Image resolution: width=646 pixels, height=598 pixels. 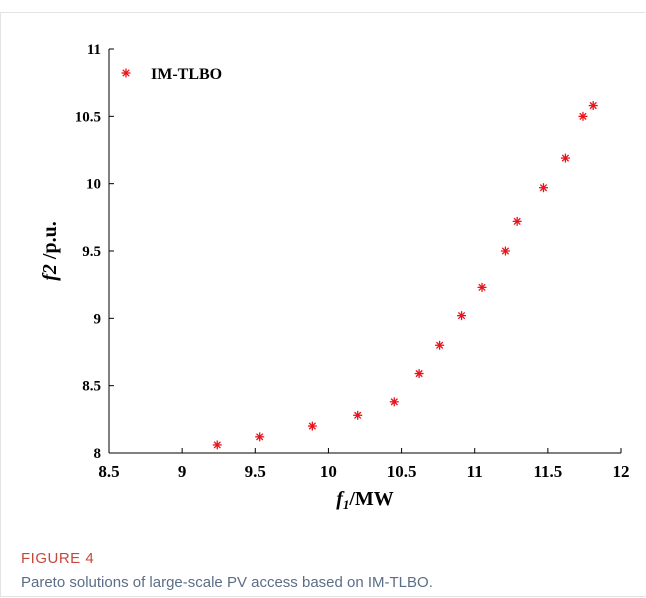 I want to click on x-tick-label: 10.5, so click(x=402, y=471).